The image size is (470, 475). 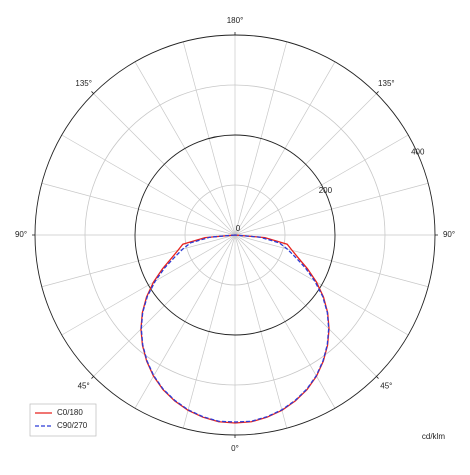 What do you see at coordinates (433, 436) in the screenshot?
I see `unit-label: cd/klm` at bounding box center [433, 436].